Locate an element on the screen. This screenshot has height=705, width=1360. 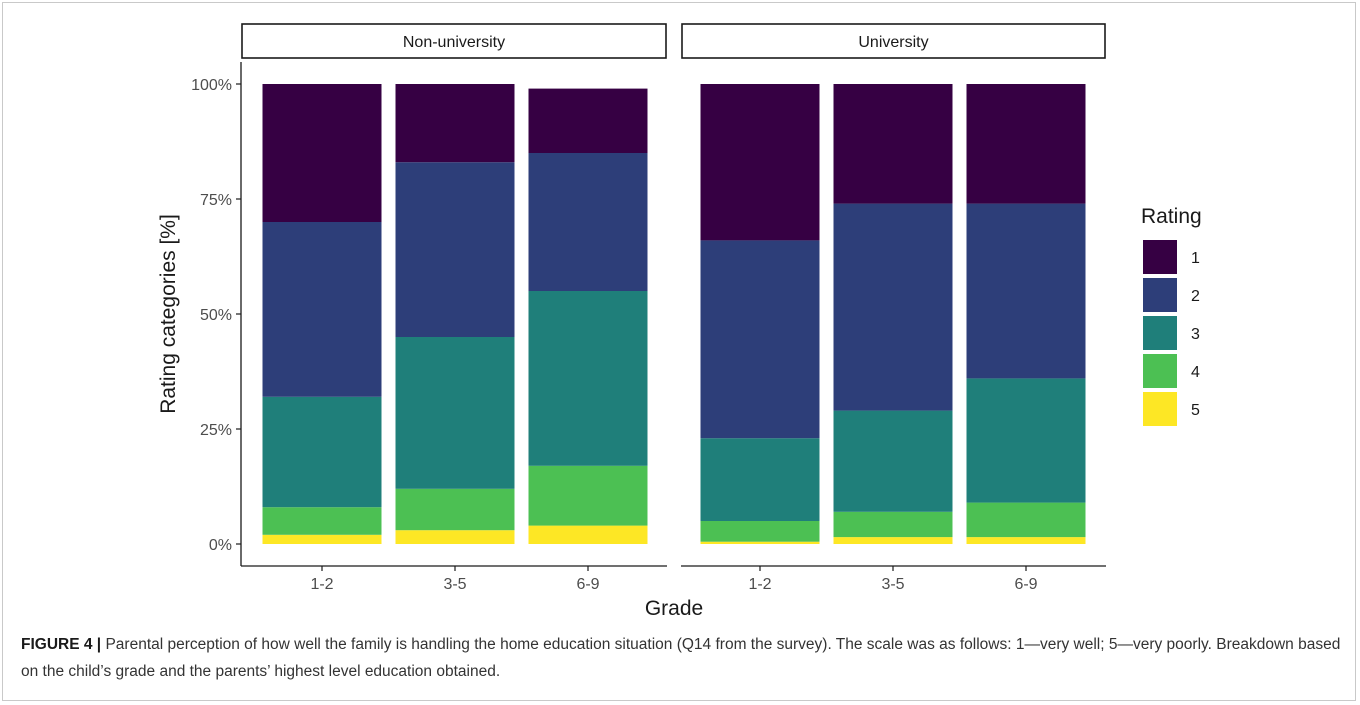
y-axis-title: Rating categories [%] is located at coordinates (168, 314).